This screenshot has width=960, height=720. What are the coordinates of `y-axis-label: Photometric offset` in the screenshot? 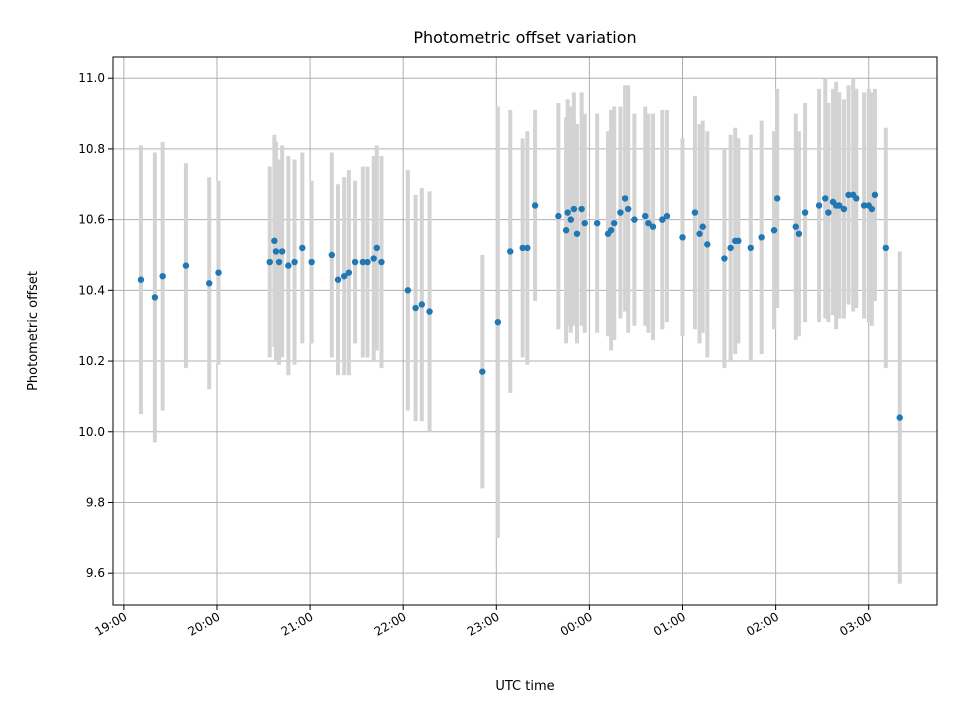 It's located at (33, 331).